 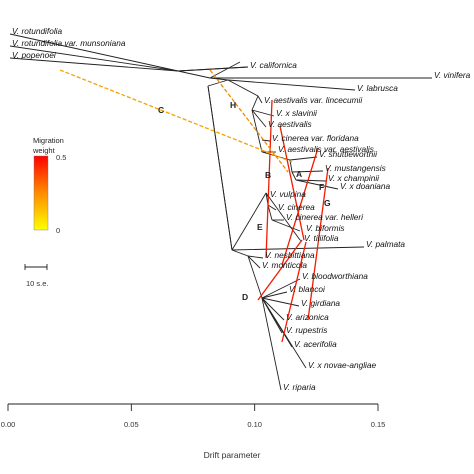 I want to click on migration-label: D, so click(x=245, y=297).